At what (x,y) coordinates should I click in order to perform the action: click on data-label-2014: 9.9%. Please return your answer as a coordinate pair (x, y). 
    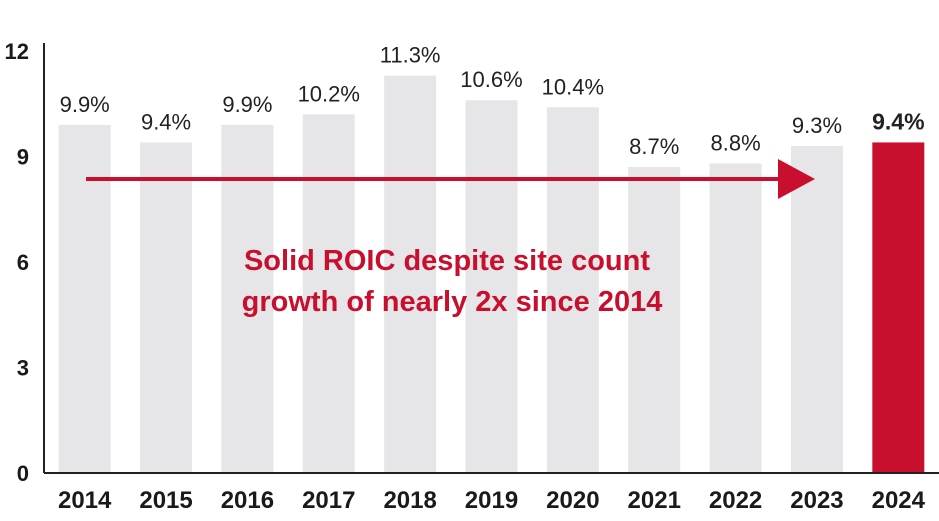
    Looking at the image, I should click on (85, 104).